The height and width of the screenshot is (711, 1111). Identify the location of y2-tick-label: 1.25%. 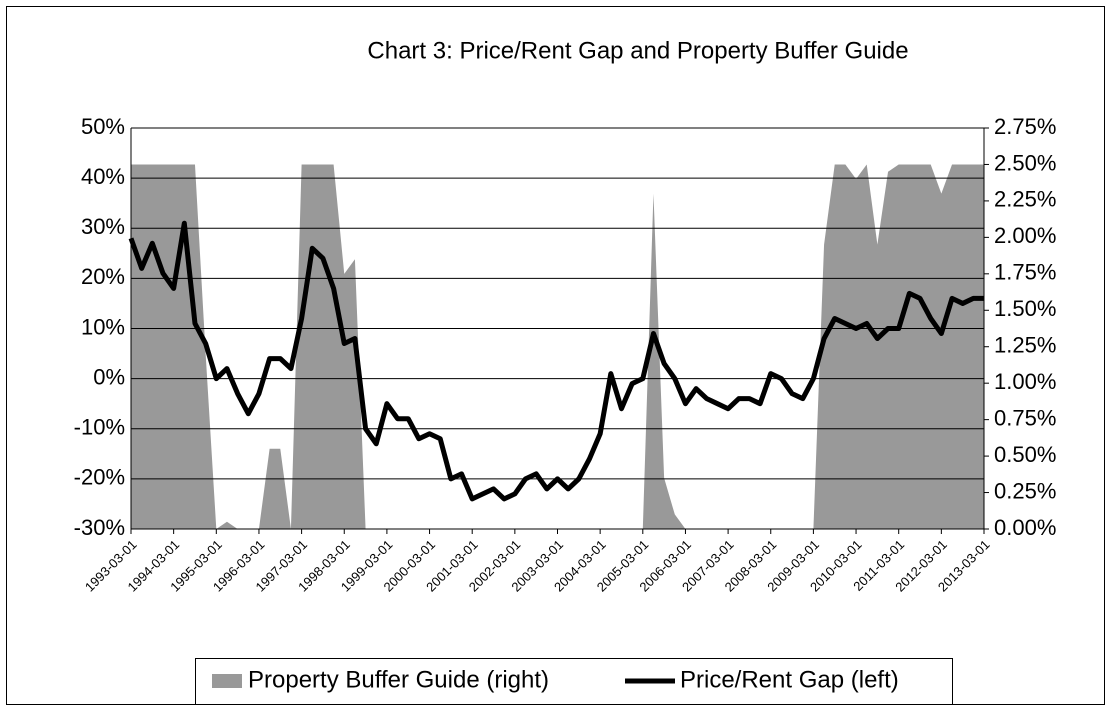
(1025, 345).